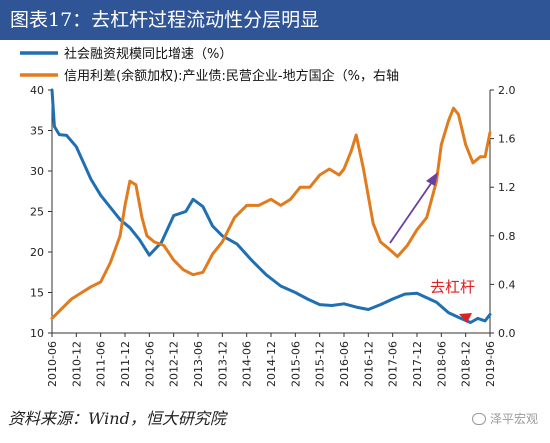  I want to click on annotation-deleveraging: 去杠杆, so click(452, 287).